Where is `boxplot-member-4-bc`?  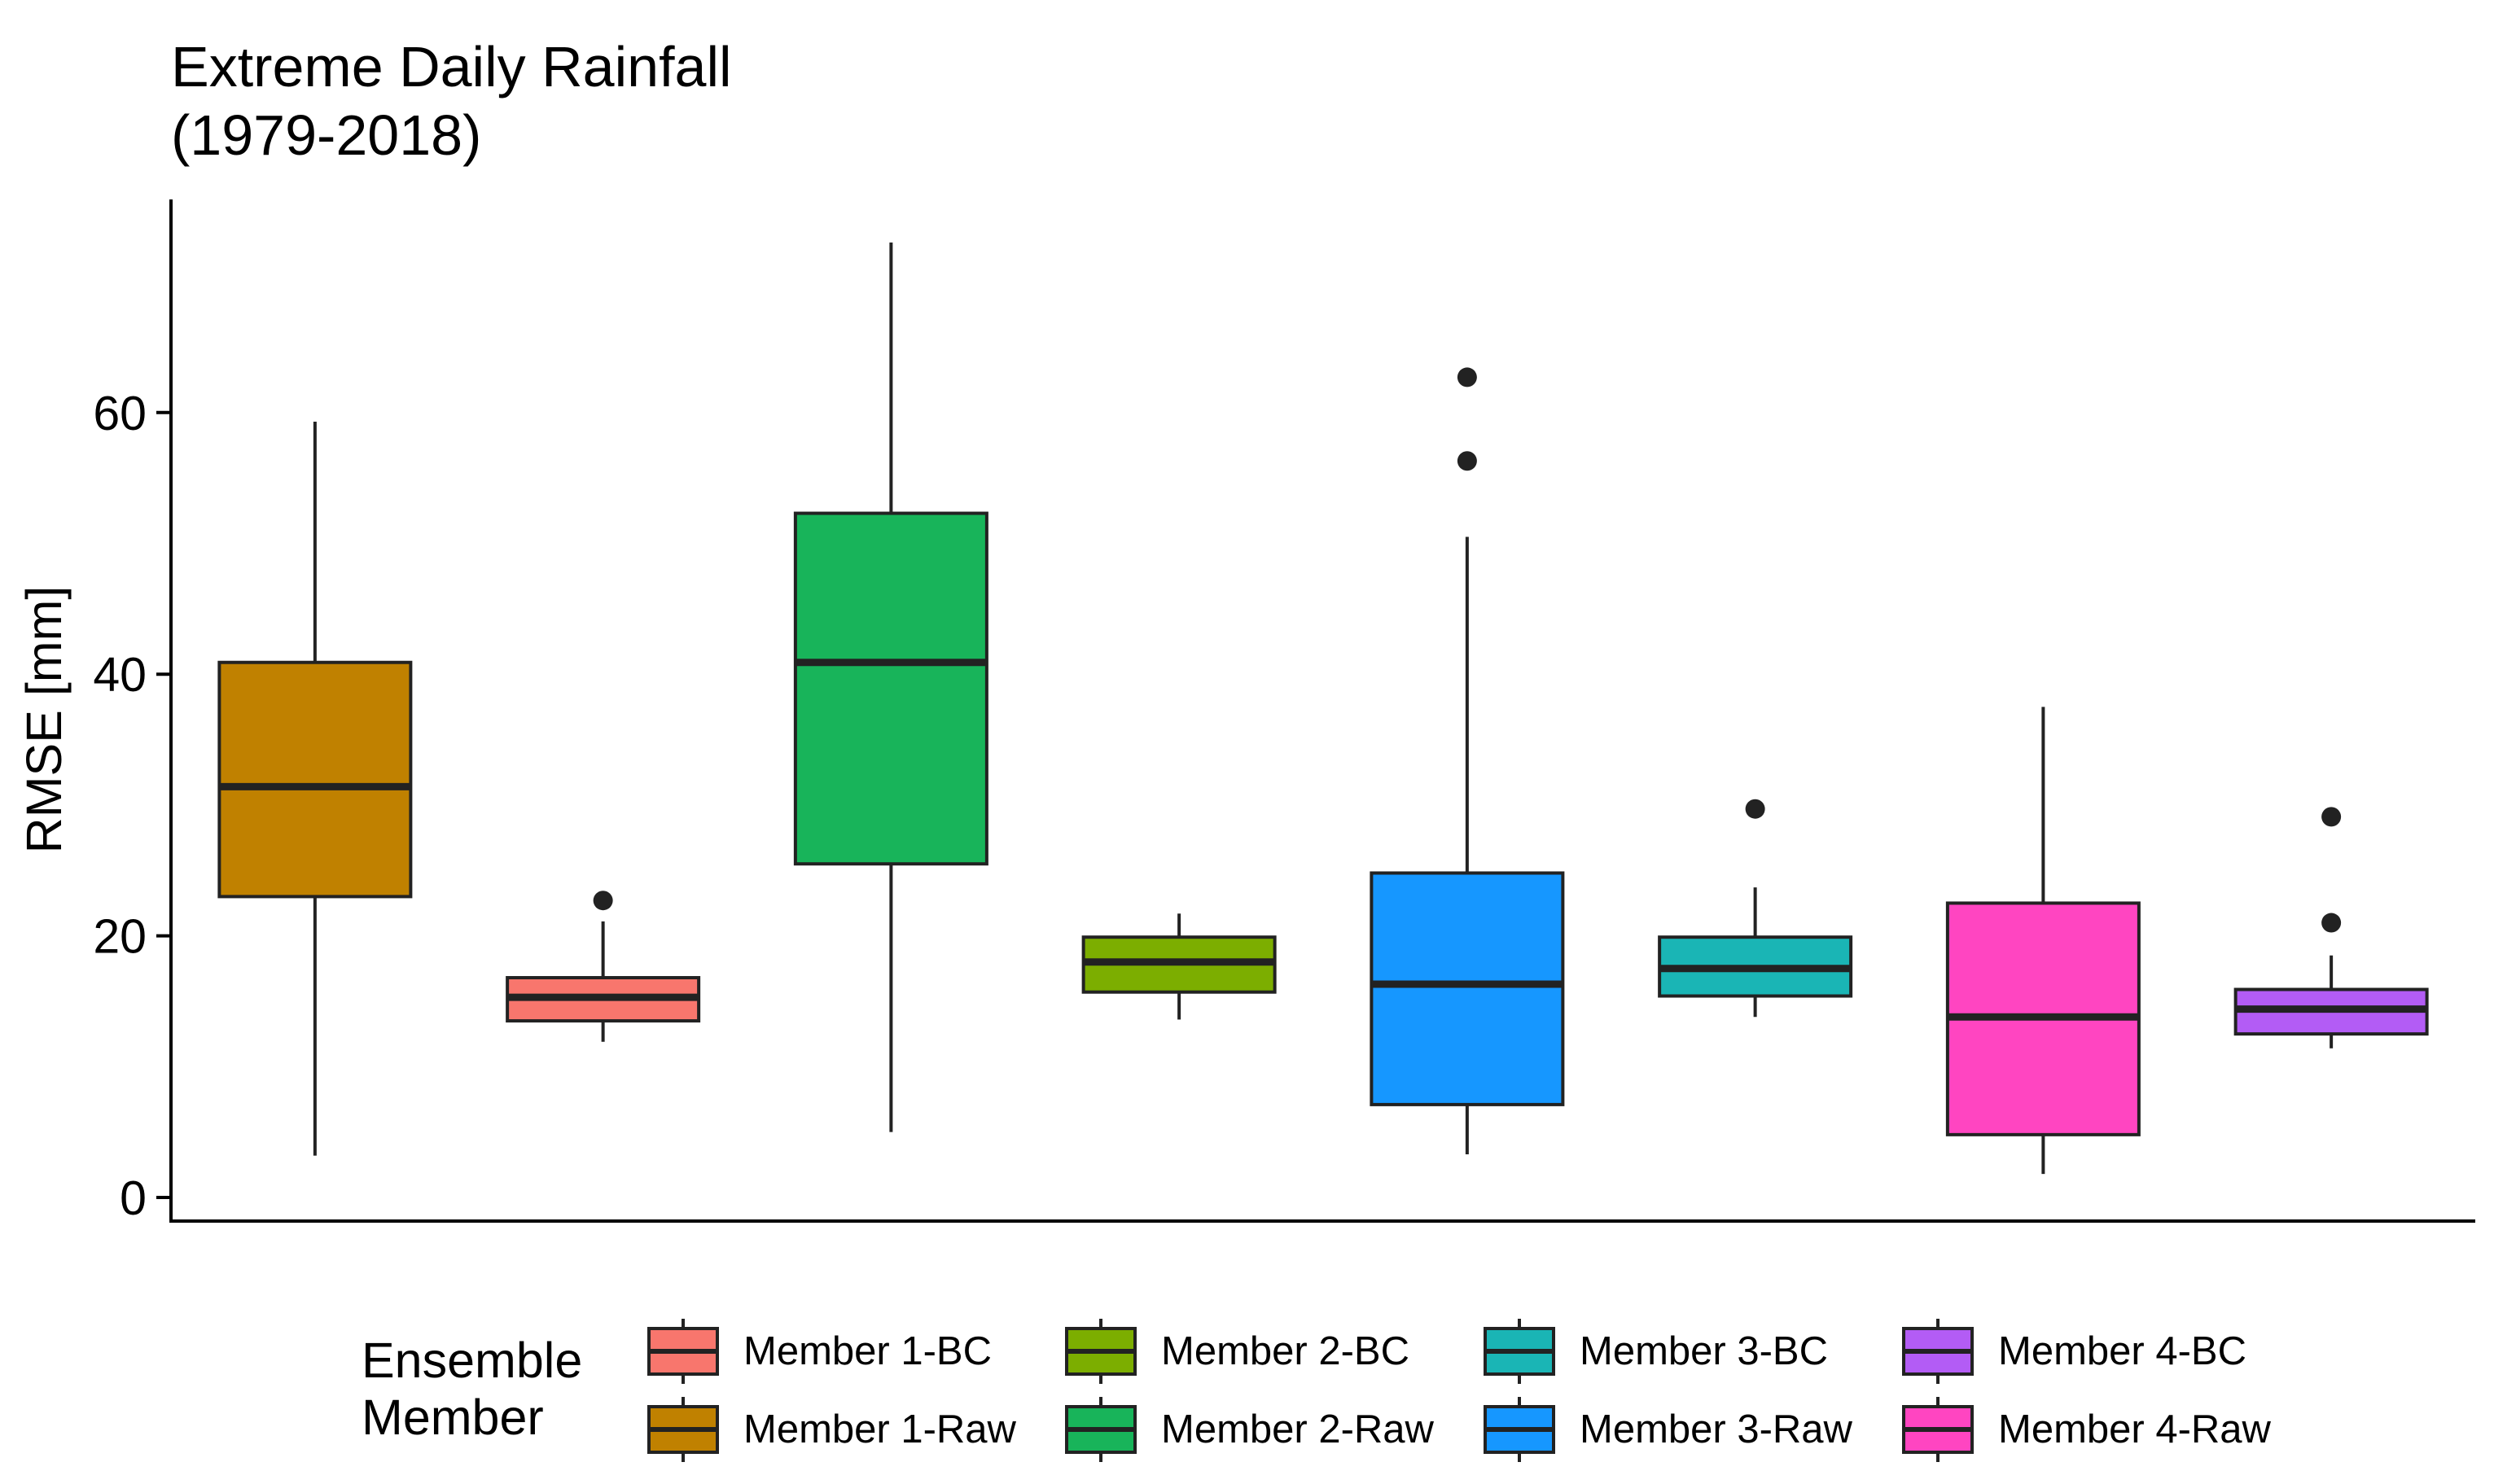
boxplot-member-4-bc is located at coordinates (2331, 927).